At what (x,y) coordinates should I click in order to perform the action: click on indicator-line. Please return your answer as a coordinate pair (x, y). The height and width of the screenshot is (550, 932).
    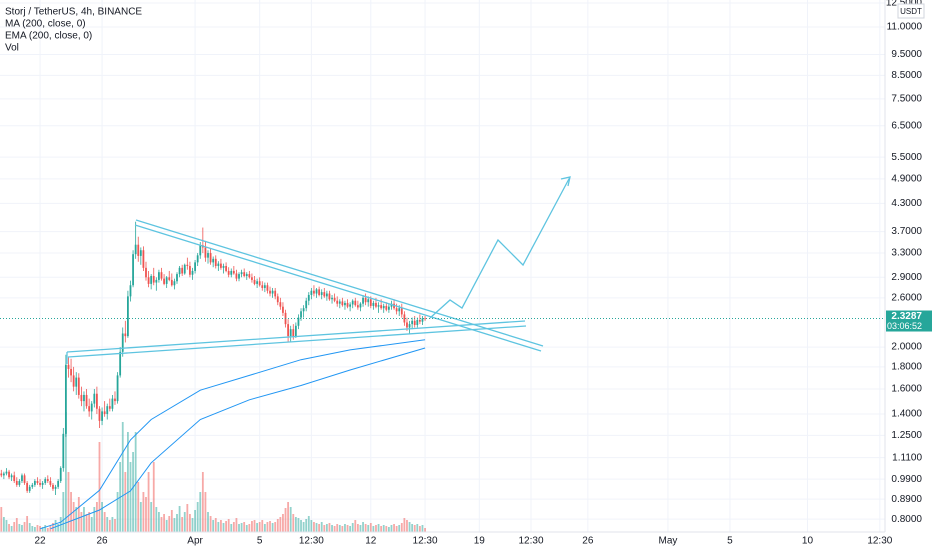
    Looking at the image, I should click on (232, 434).